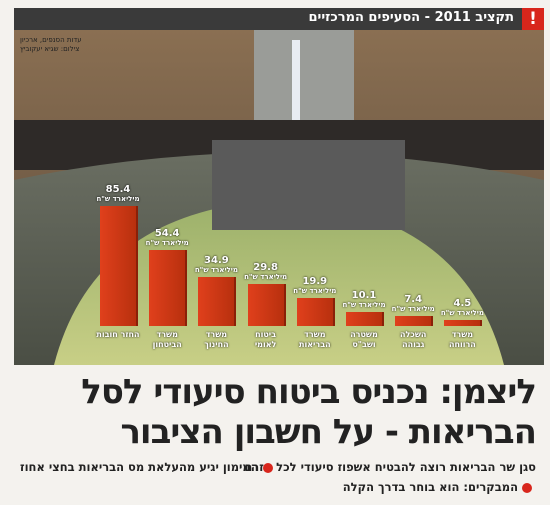 The width and height of the screenshot is (550, 505). What do you see at coordinates (411, 17) in the screenshot?
I see `banner-title: תקציב 2011 - הסעיפים המרכזיים` at bounding box center [411, 17].